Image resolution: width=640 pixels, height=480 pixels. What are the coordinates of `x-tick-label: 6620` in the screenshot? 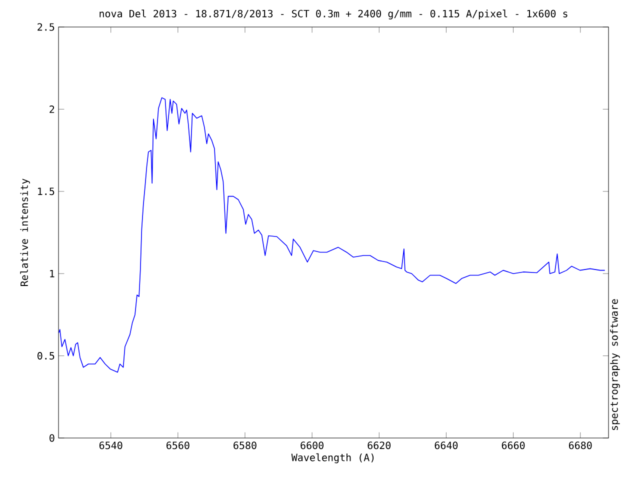 It's located at (379, 446).